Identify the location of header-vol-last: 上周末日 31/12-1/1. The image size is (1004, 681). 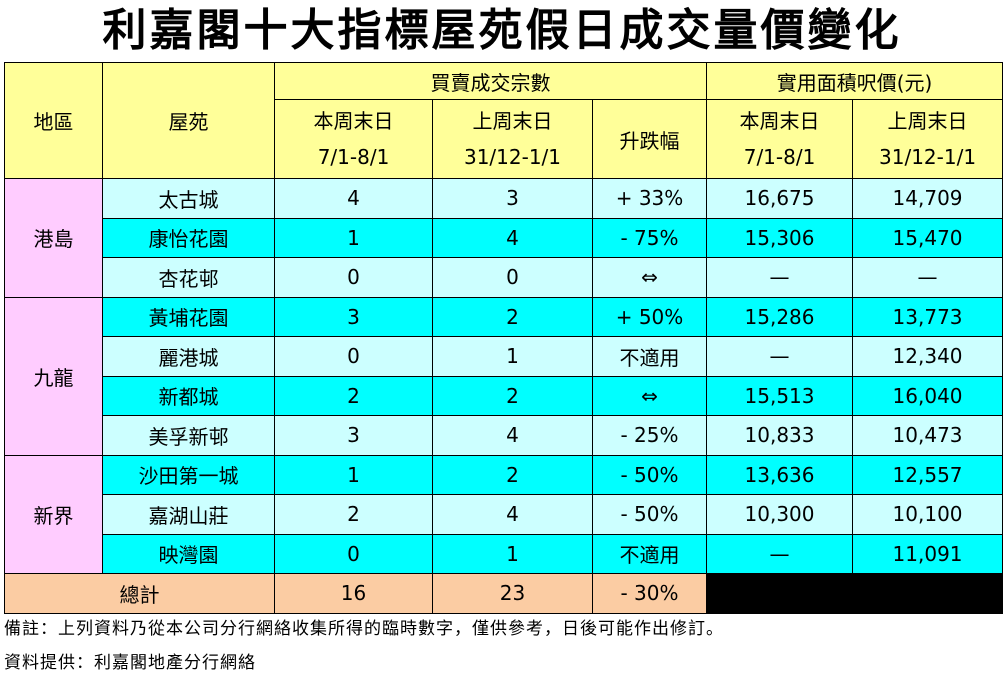
(512, 139).